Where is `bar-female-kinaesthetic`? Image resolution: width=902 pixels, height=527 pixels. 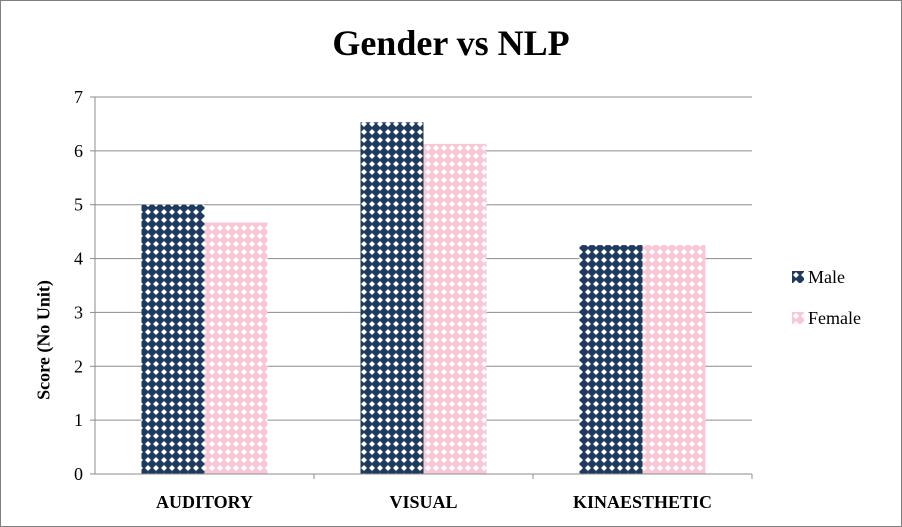 bar-female-kinaesthetic is located at coordinates (674, 359).